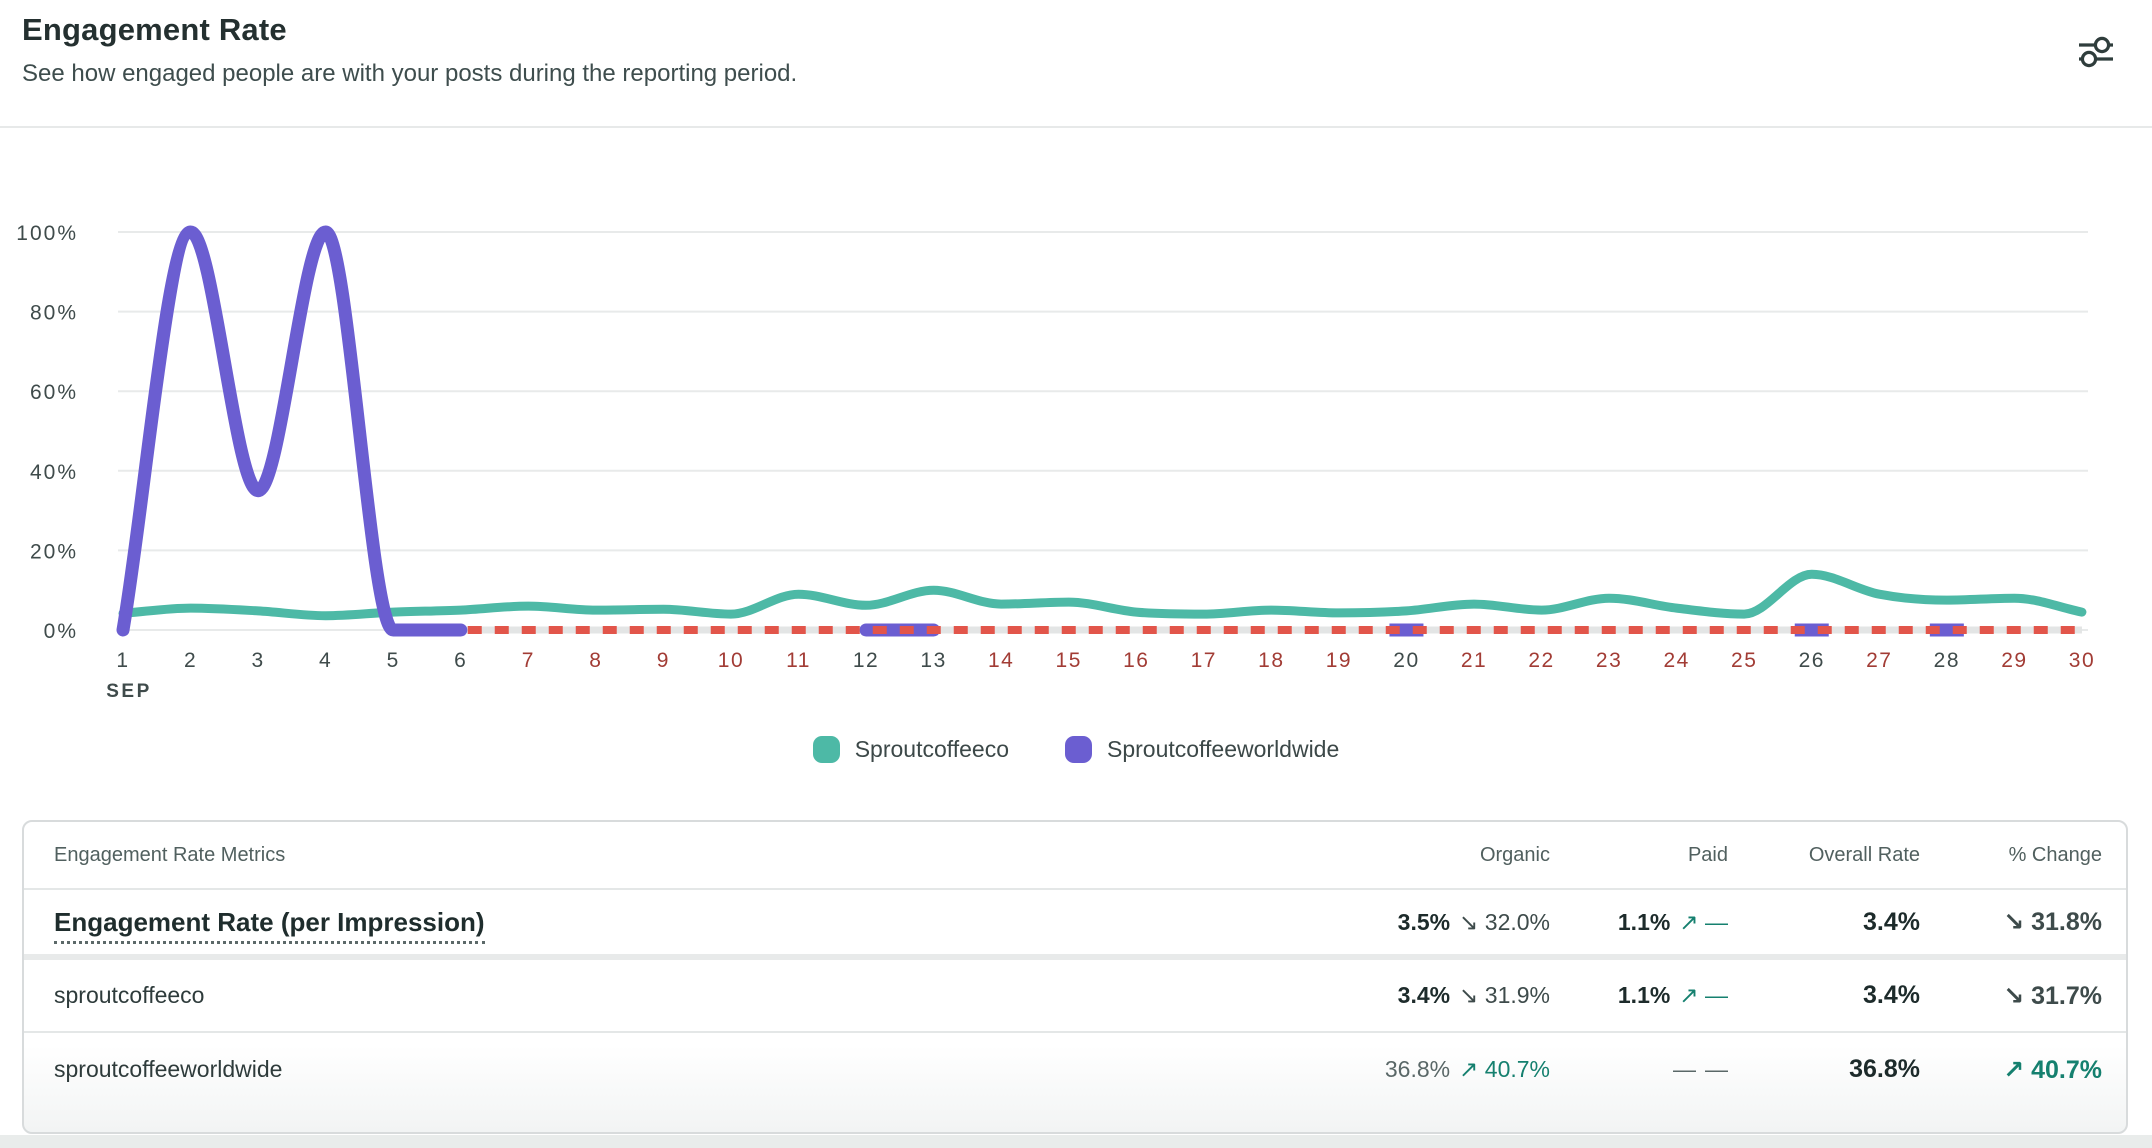  Describe the element at coordinates (595, 660) in the screenshot. I see `x-axis-label: 8` at that location.